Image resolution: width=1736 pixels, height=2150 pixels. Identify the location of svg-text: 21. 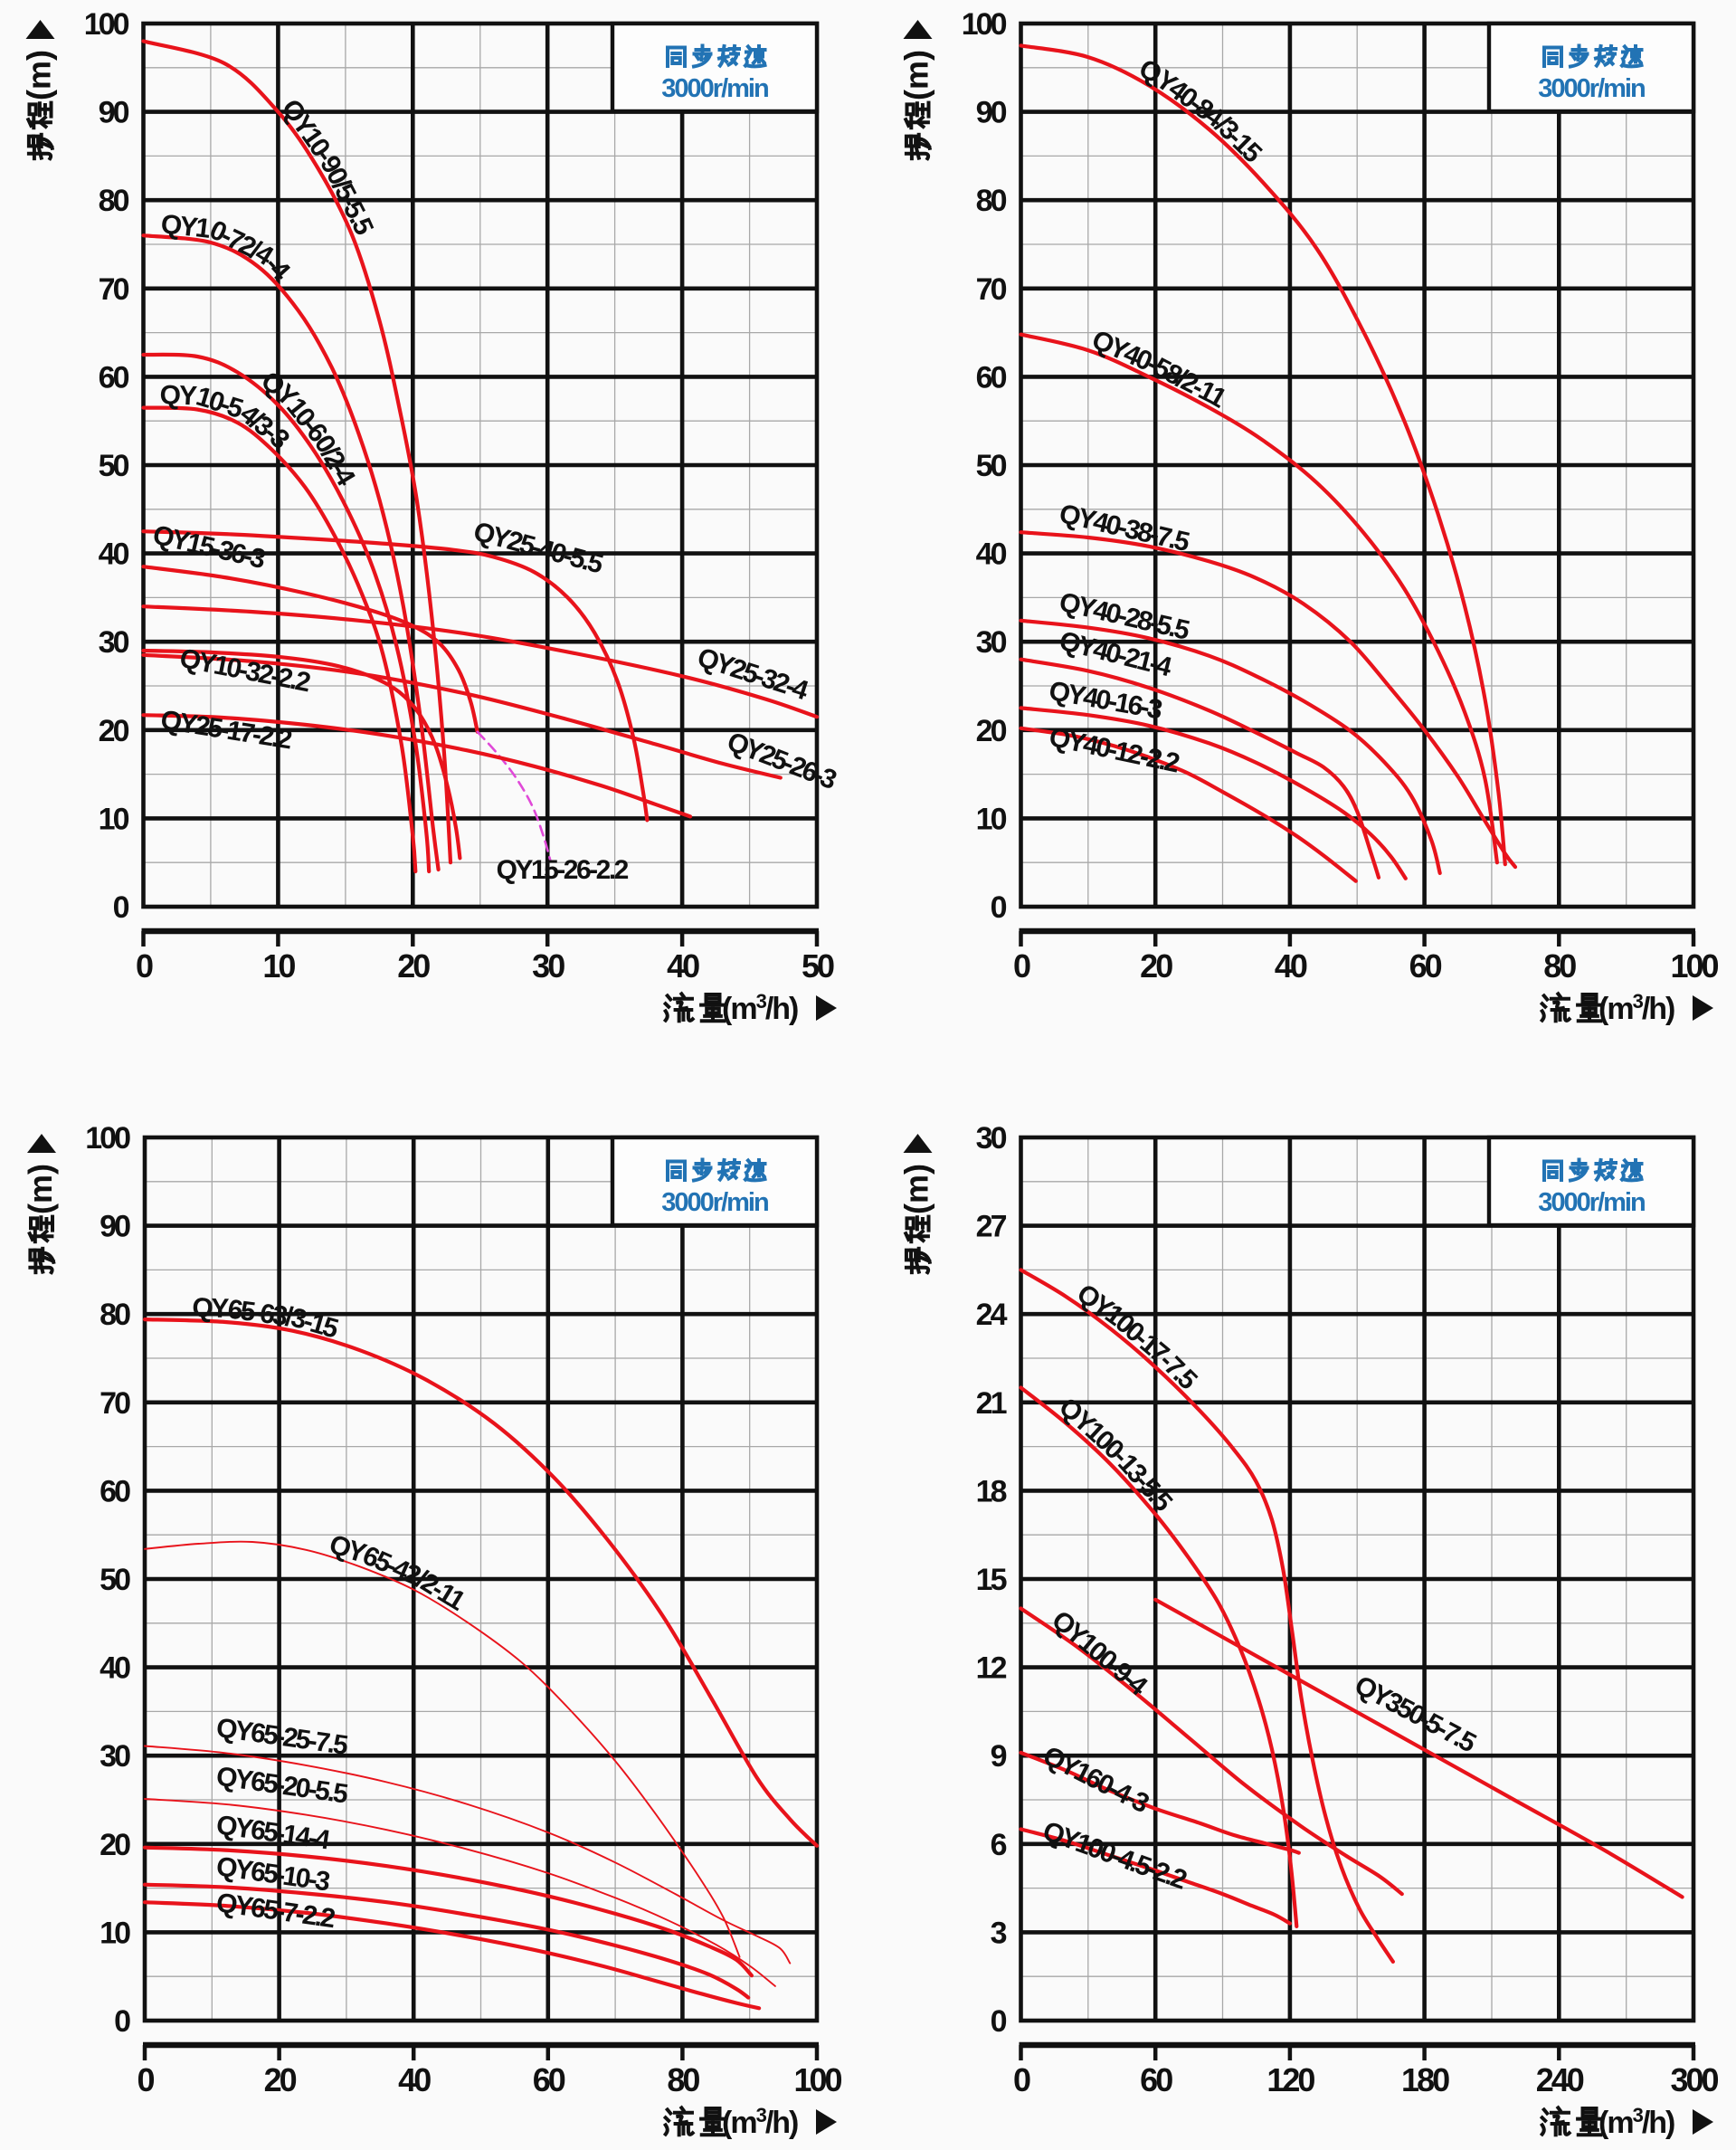
(991, 1403).